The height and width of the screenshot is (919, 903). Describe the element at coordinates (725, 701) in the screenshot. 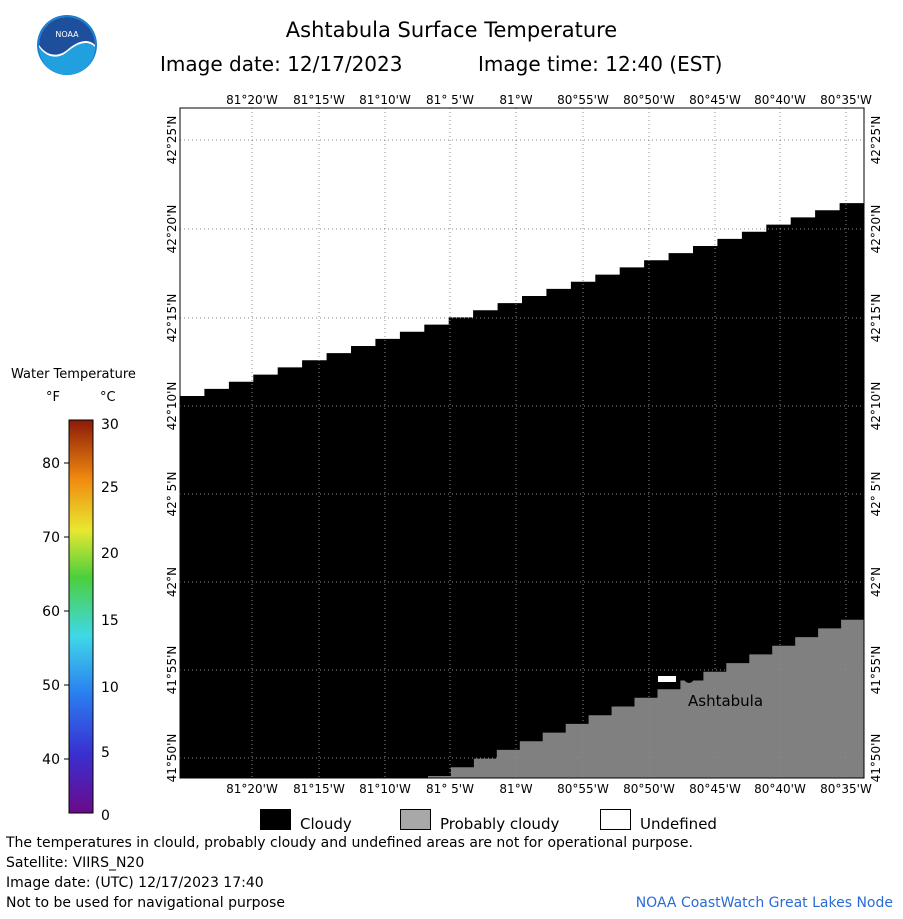

I see `place-label: Ashtabula` at that location.